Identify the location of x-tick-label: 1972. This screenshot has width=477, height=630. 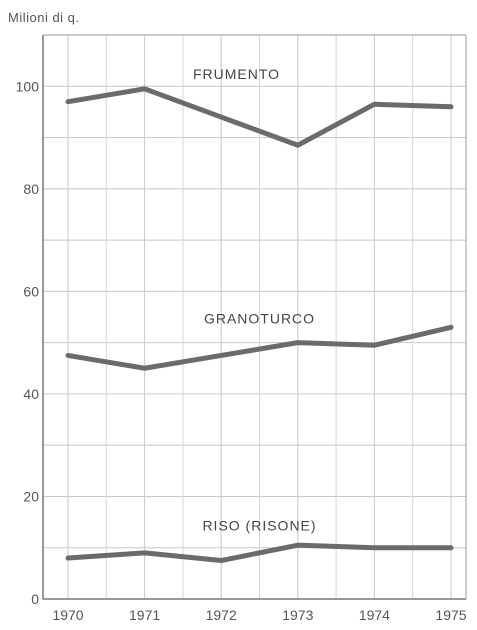
(221, 615).